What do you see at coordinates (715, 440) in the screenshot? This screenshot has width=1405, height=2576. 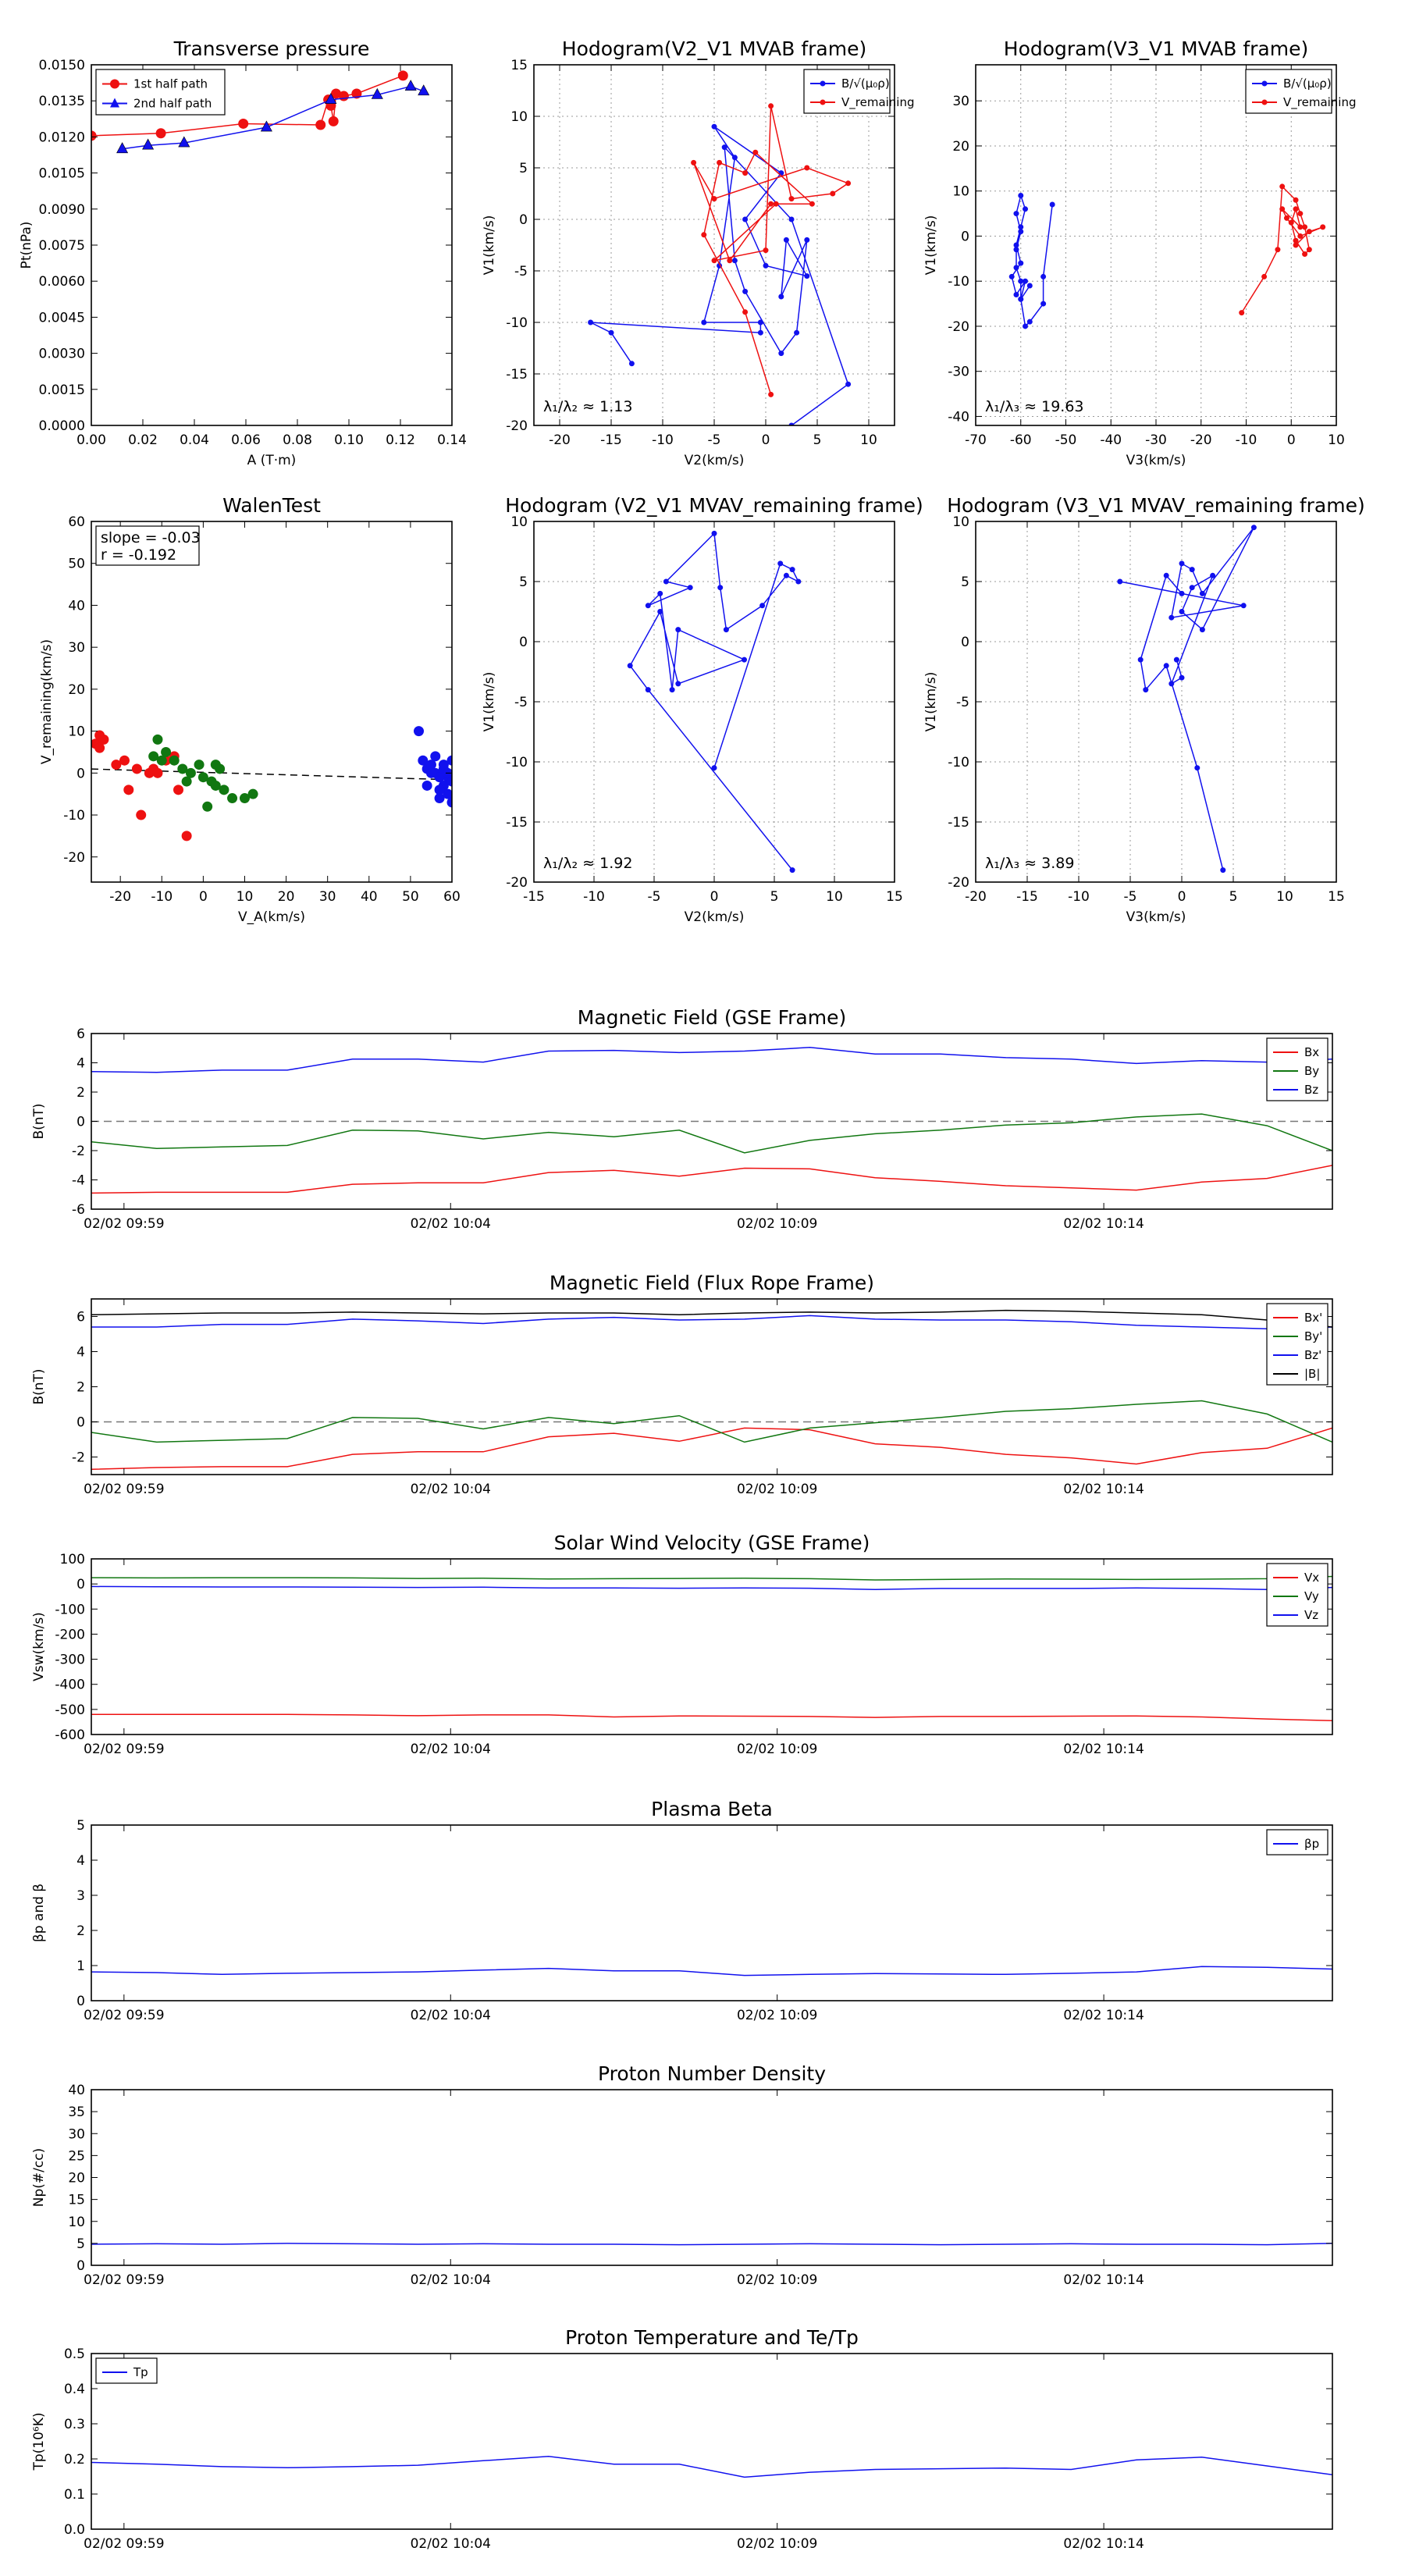 I see `x-tick-label: -5` at bounding box center [715, 440].